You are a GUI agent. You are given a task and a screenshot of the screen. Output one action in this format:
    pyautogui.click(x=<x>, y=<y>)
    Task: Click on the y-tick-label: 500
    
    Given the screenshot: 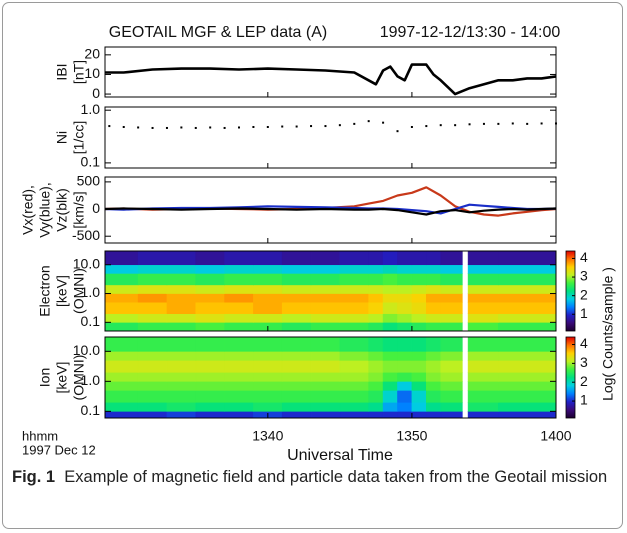 What is the action you would take?
    pyautogui.click(x=89, y=181)
    